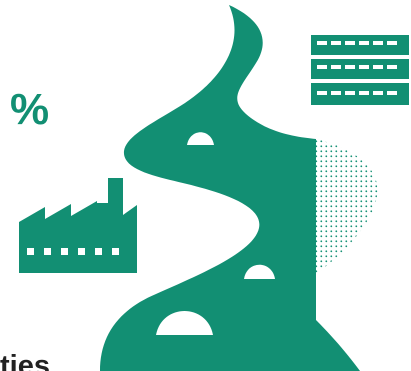 This screenshot has height=371, width=411. What do you see at coordinates (30, 109) in the screenshot?
I see `percent-sign: %` at bounding box center [30, 109].